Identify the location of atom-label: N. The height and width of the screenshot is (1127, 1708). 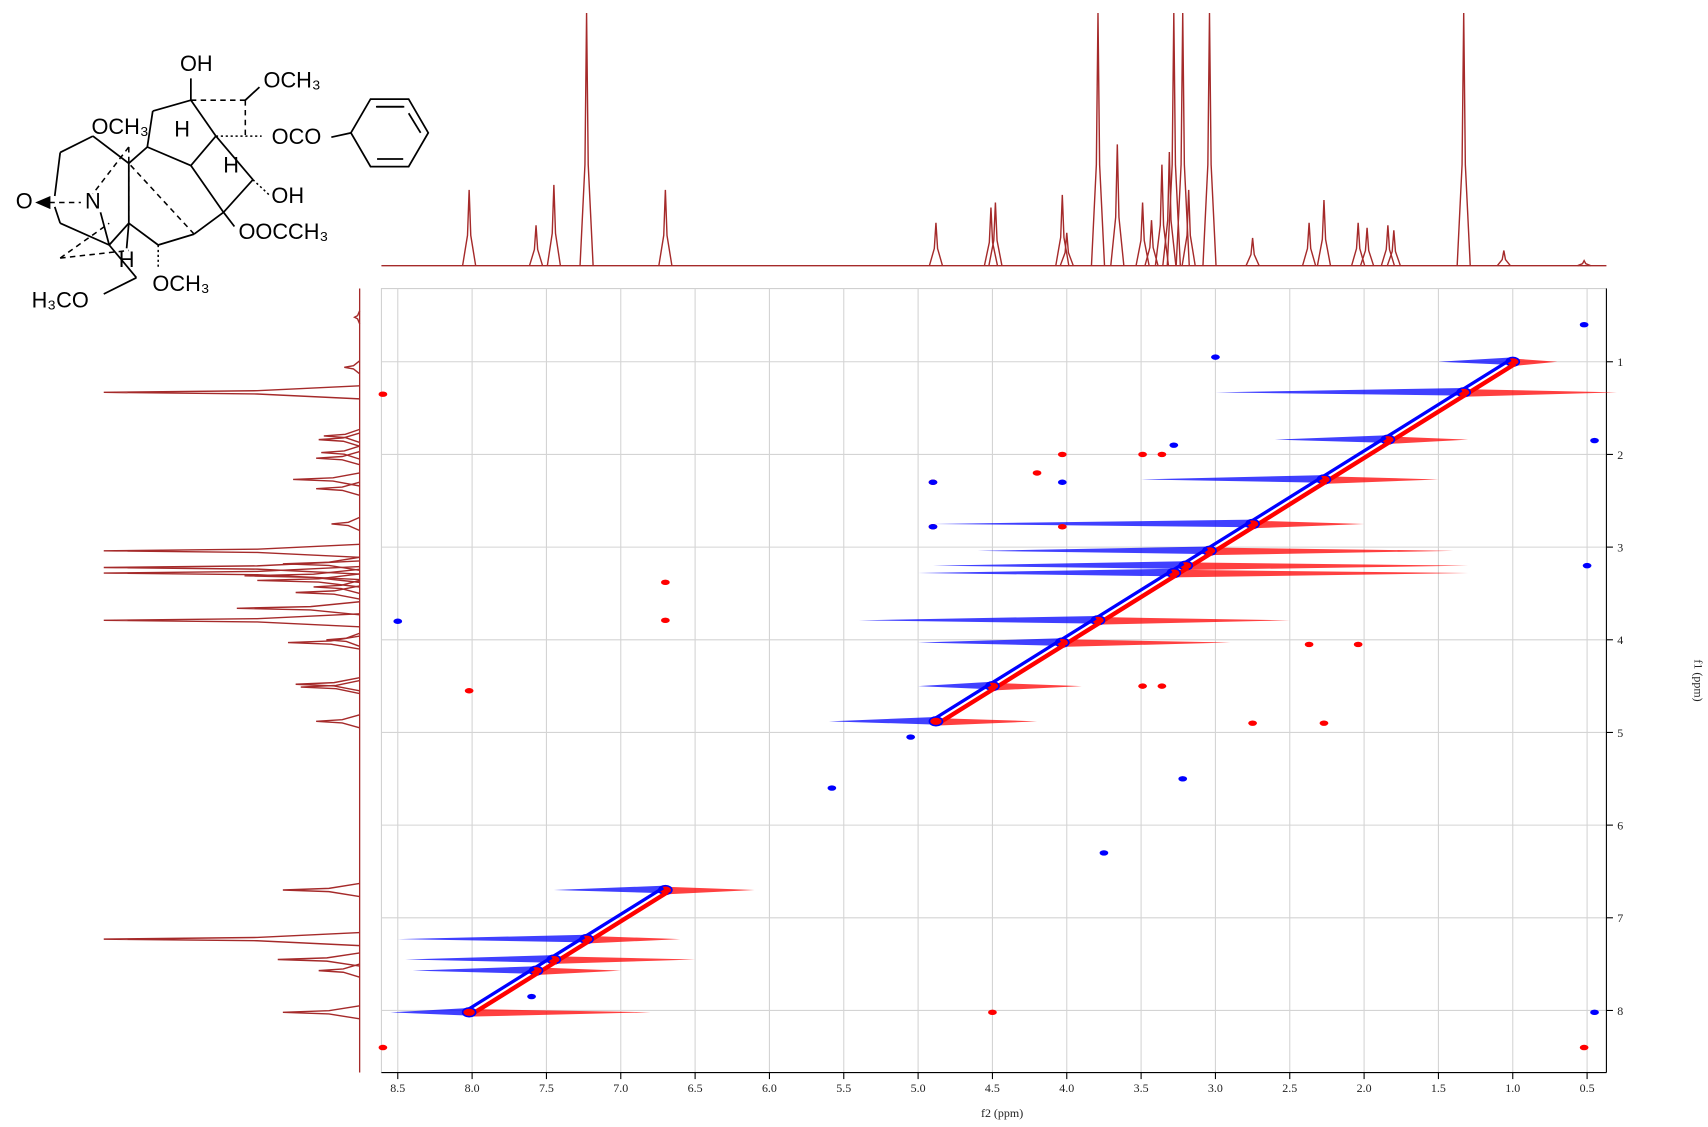
(93, 200).